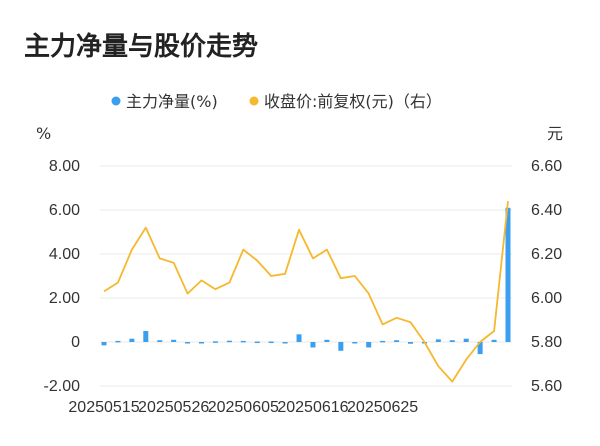  I want to click on right-tick-label: 6.60, so click(546, 166).